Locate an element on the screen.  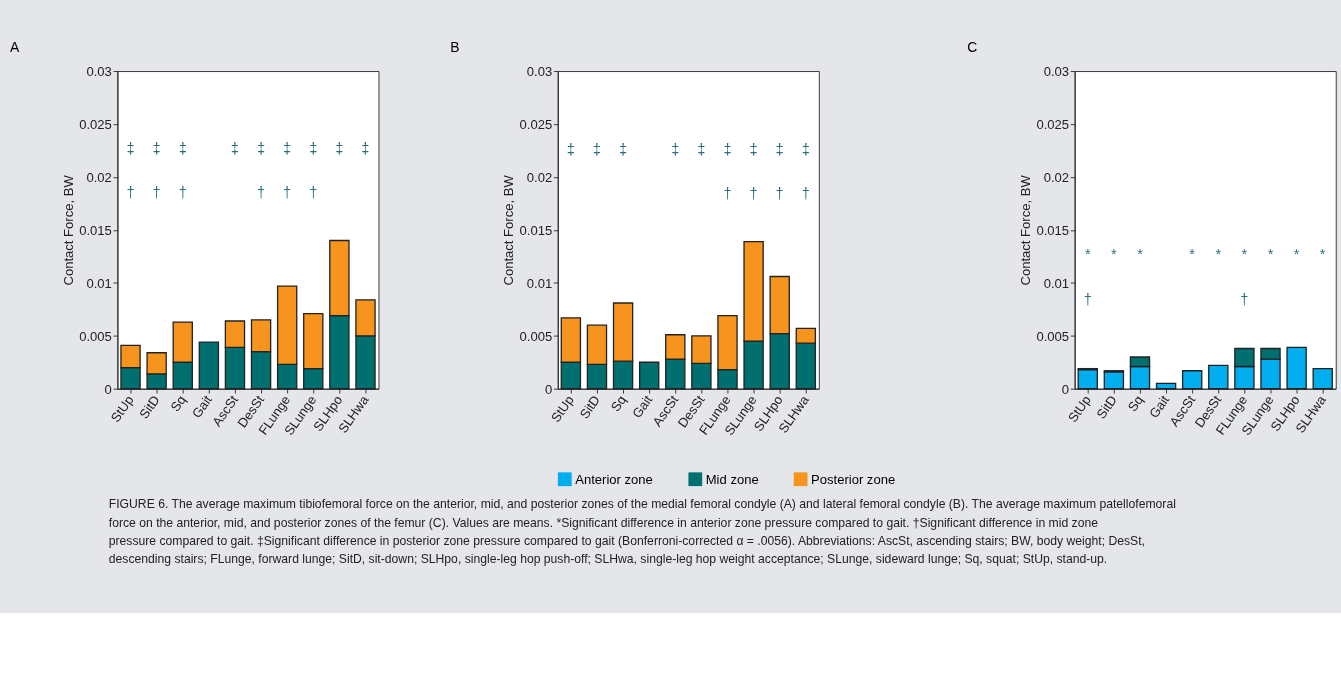
legend-label: Mid zone is located at coordinates (732, 479).